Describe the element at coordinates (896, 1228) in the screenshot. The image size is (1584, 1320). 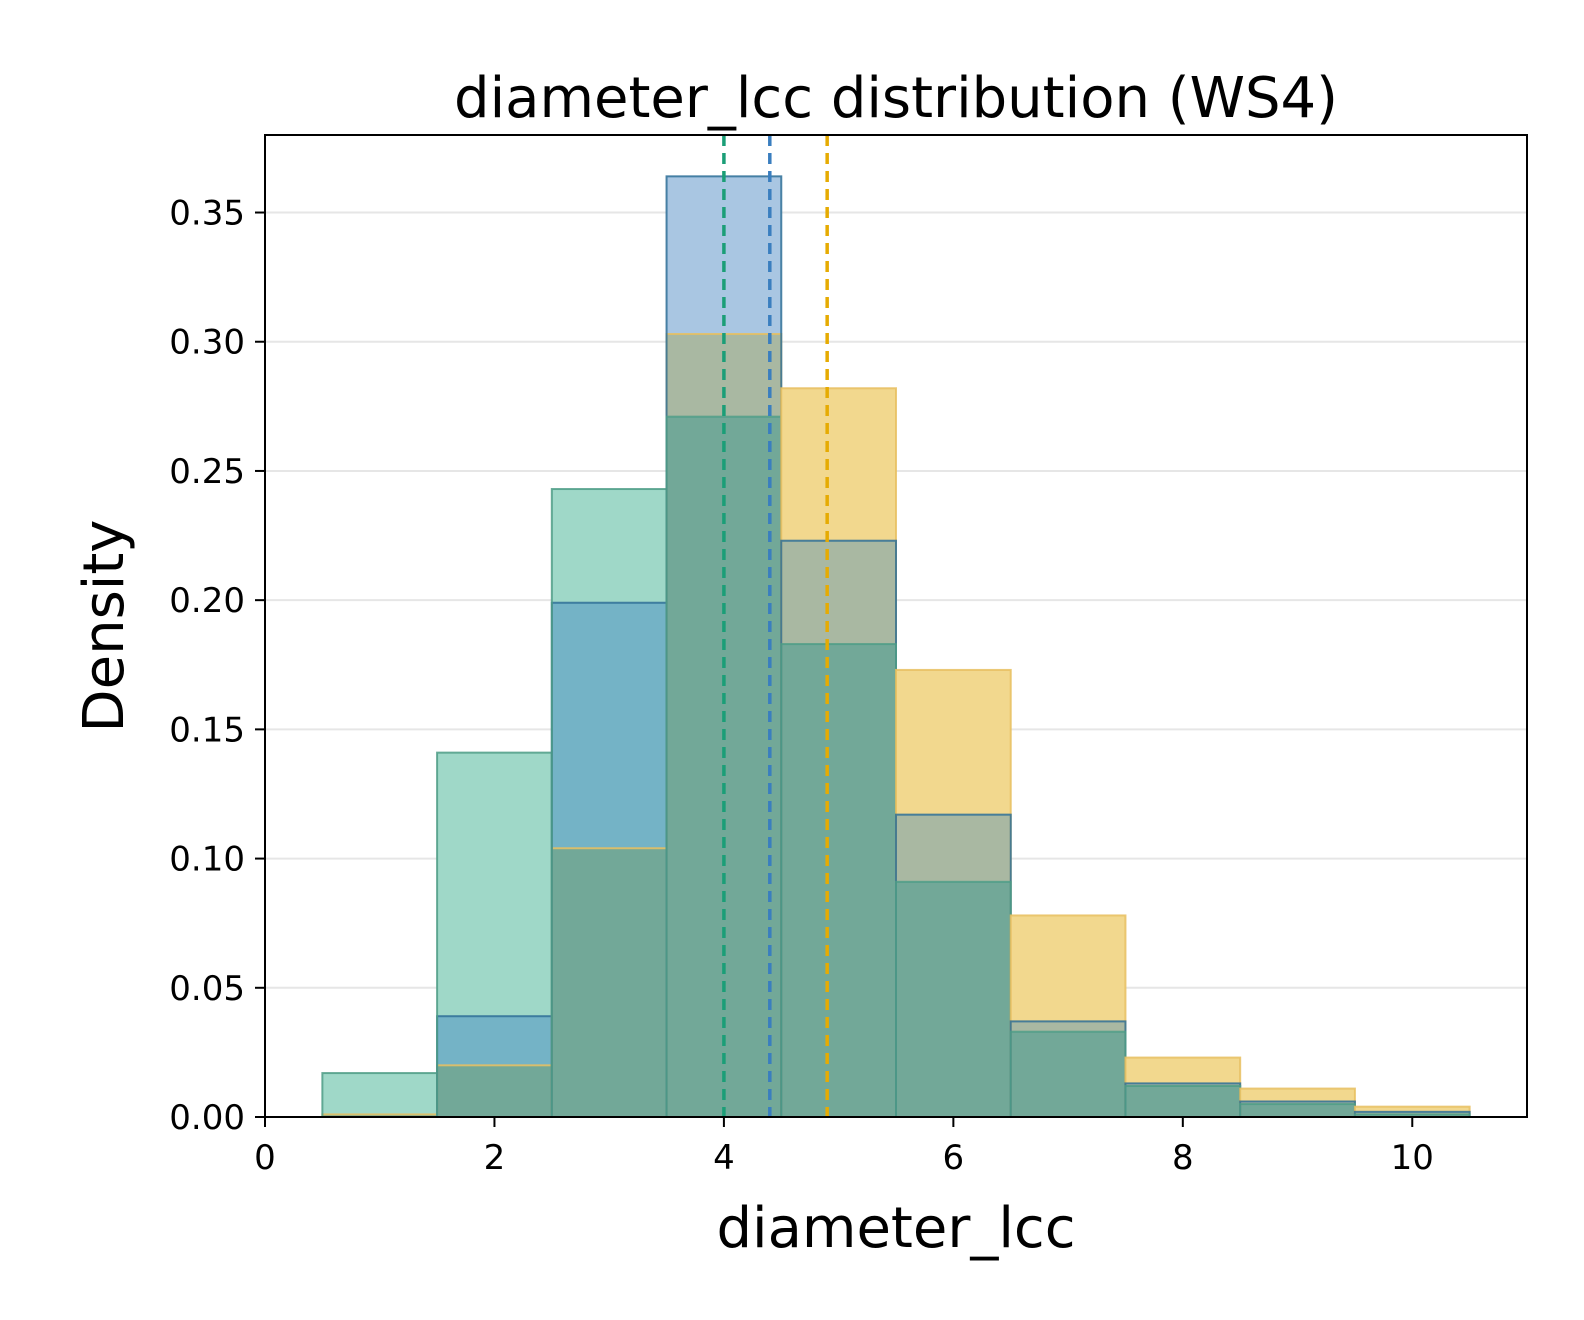
I see `x-axis-label: diameter_lcc` at that location.